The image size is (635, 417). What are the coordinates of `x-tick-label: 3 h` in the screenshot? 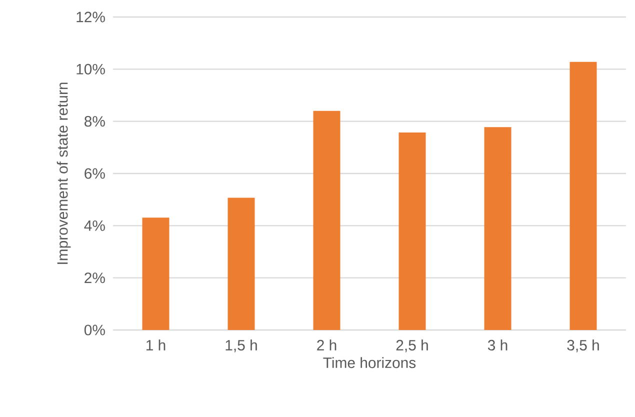 It's located at (498, 345).